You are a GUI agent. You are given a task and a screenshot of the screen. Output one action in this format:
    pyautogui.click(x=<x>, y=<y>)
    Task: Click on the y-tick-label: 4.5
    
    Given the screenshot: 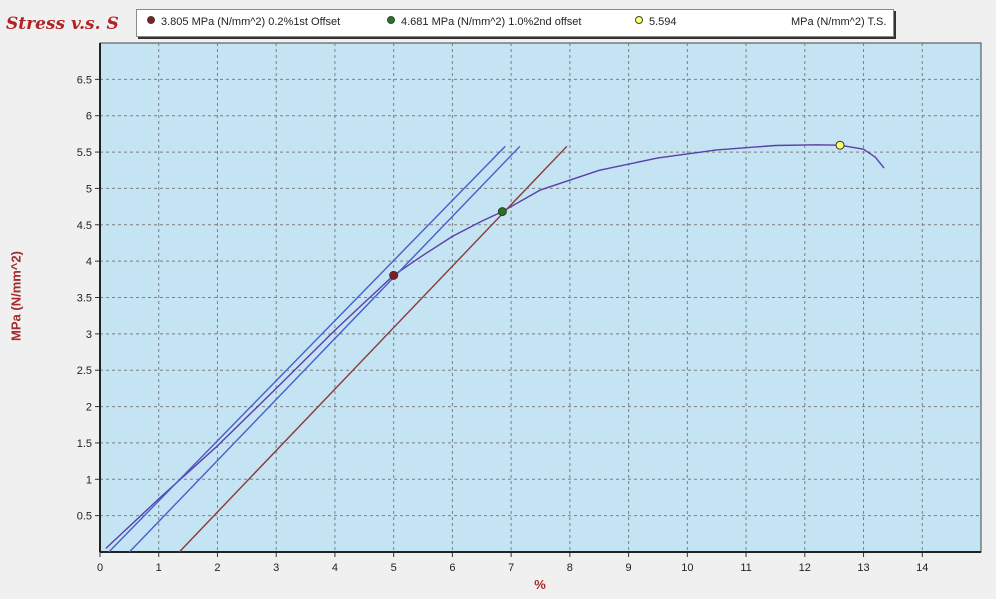 What is the action you would take?
    pyautogui.click(x=84, y=226)
    